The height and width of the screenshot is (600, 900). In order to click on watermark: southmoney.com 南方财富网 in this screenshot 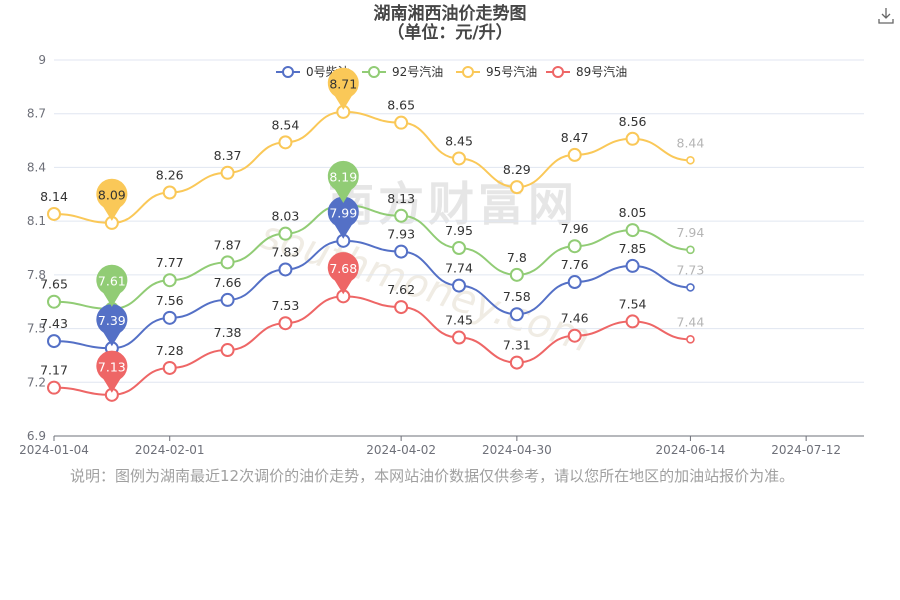, I will do `click(425, 269)`.